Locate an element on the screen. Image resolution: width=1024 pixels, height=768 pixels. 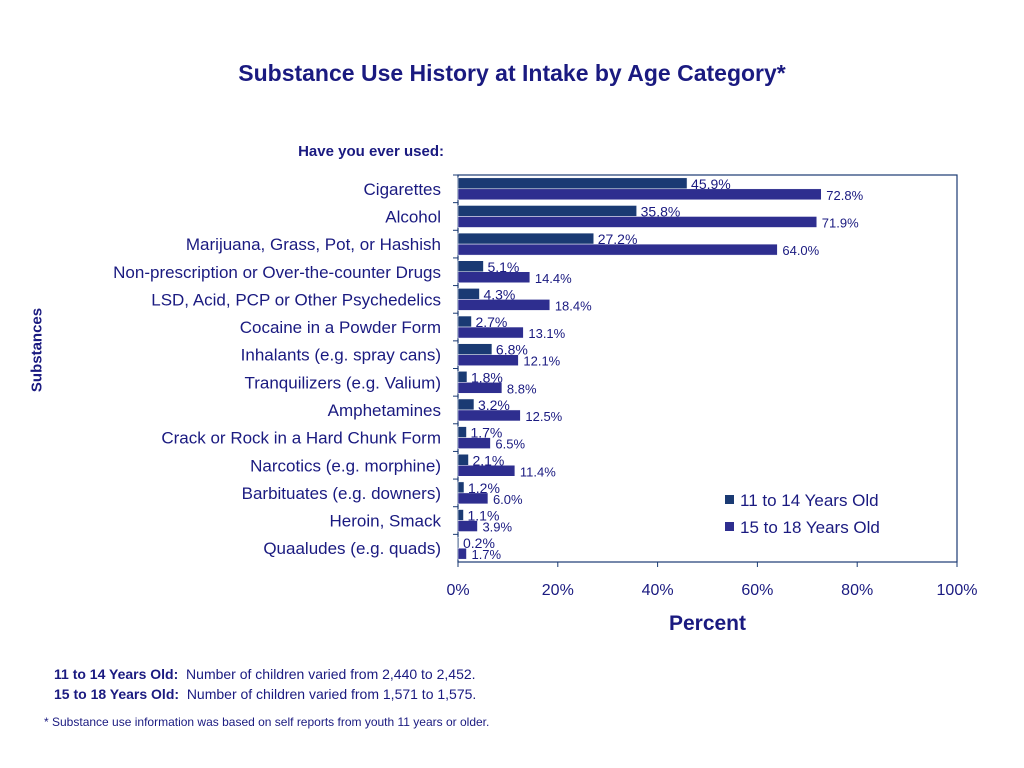
data-label-11-to-14: 0.2% is located at coordinates (479, 543).